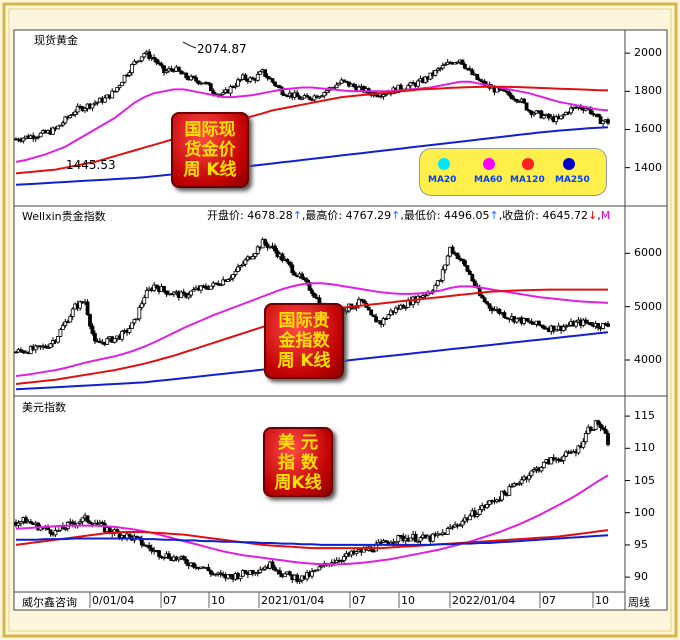  Describe the element at coordinates (527, 180) in the screenshot. I see `ma120-label: MA120` at that location.